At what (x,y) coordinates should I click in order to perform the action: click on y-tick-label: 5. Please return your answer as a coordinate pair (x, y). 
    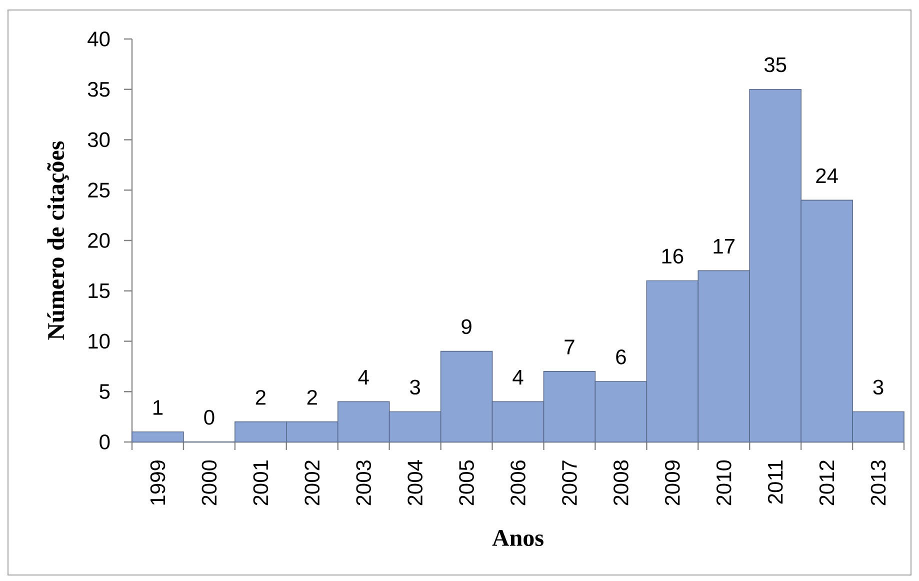
    Looking at the image, I should click on (105, 391).